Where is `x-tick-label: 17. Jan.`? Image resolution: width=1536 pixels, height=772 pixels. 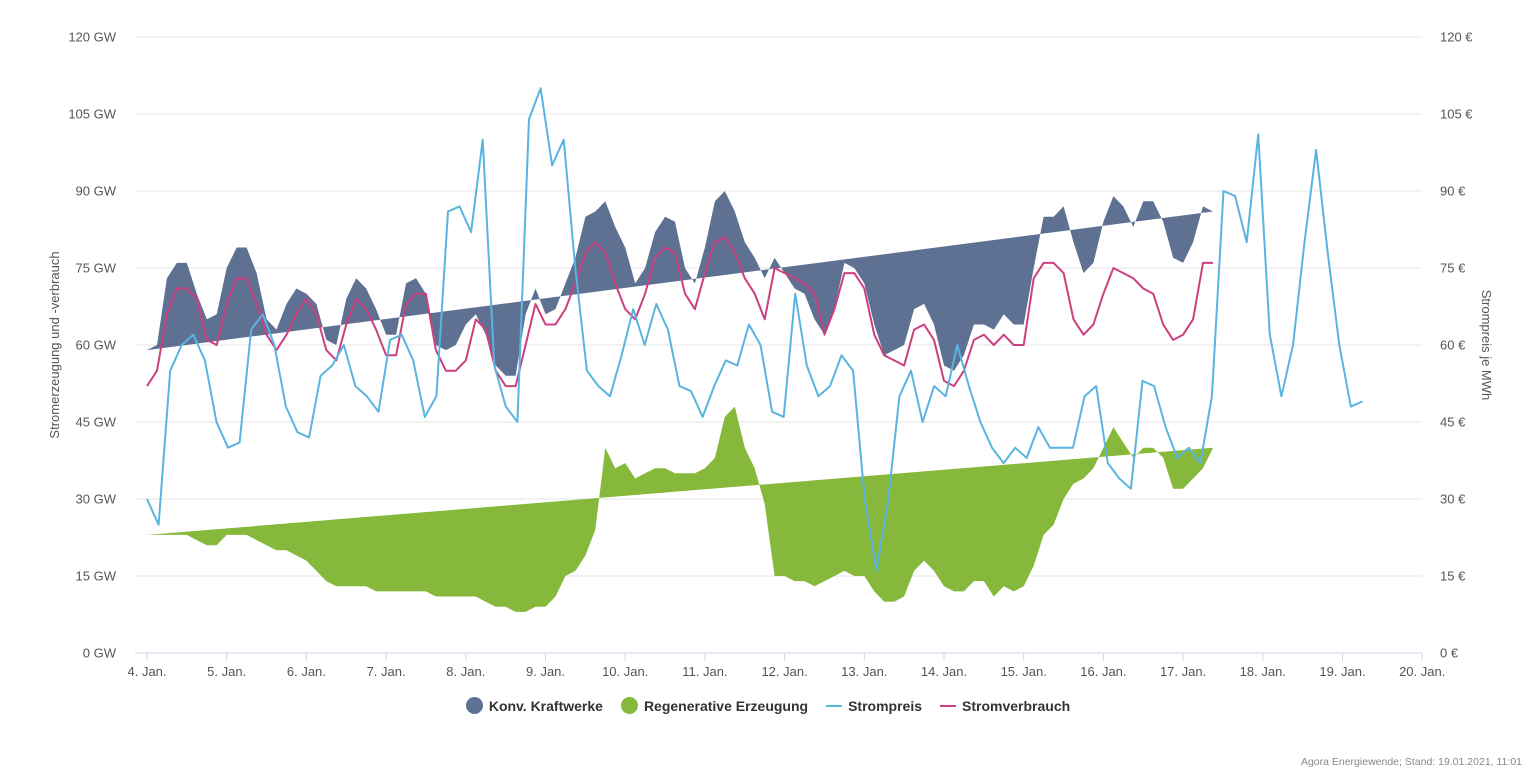
x-tick-label: 17. Jan. is located at coordinates (1183, 671).